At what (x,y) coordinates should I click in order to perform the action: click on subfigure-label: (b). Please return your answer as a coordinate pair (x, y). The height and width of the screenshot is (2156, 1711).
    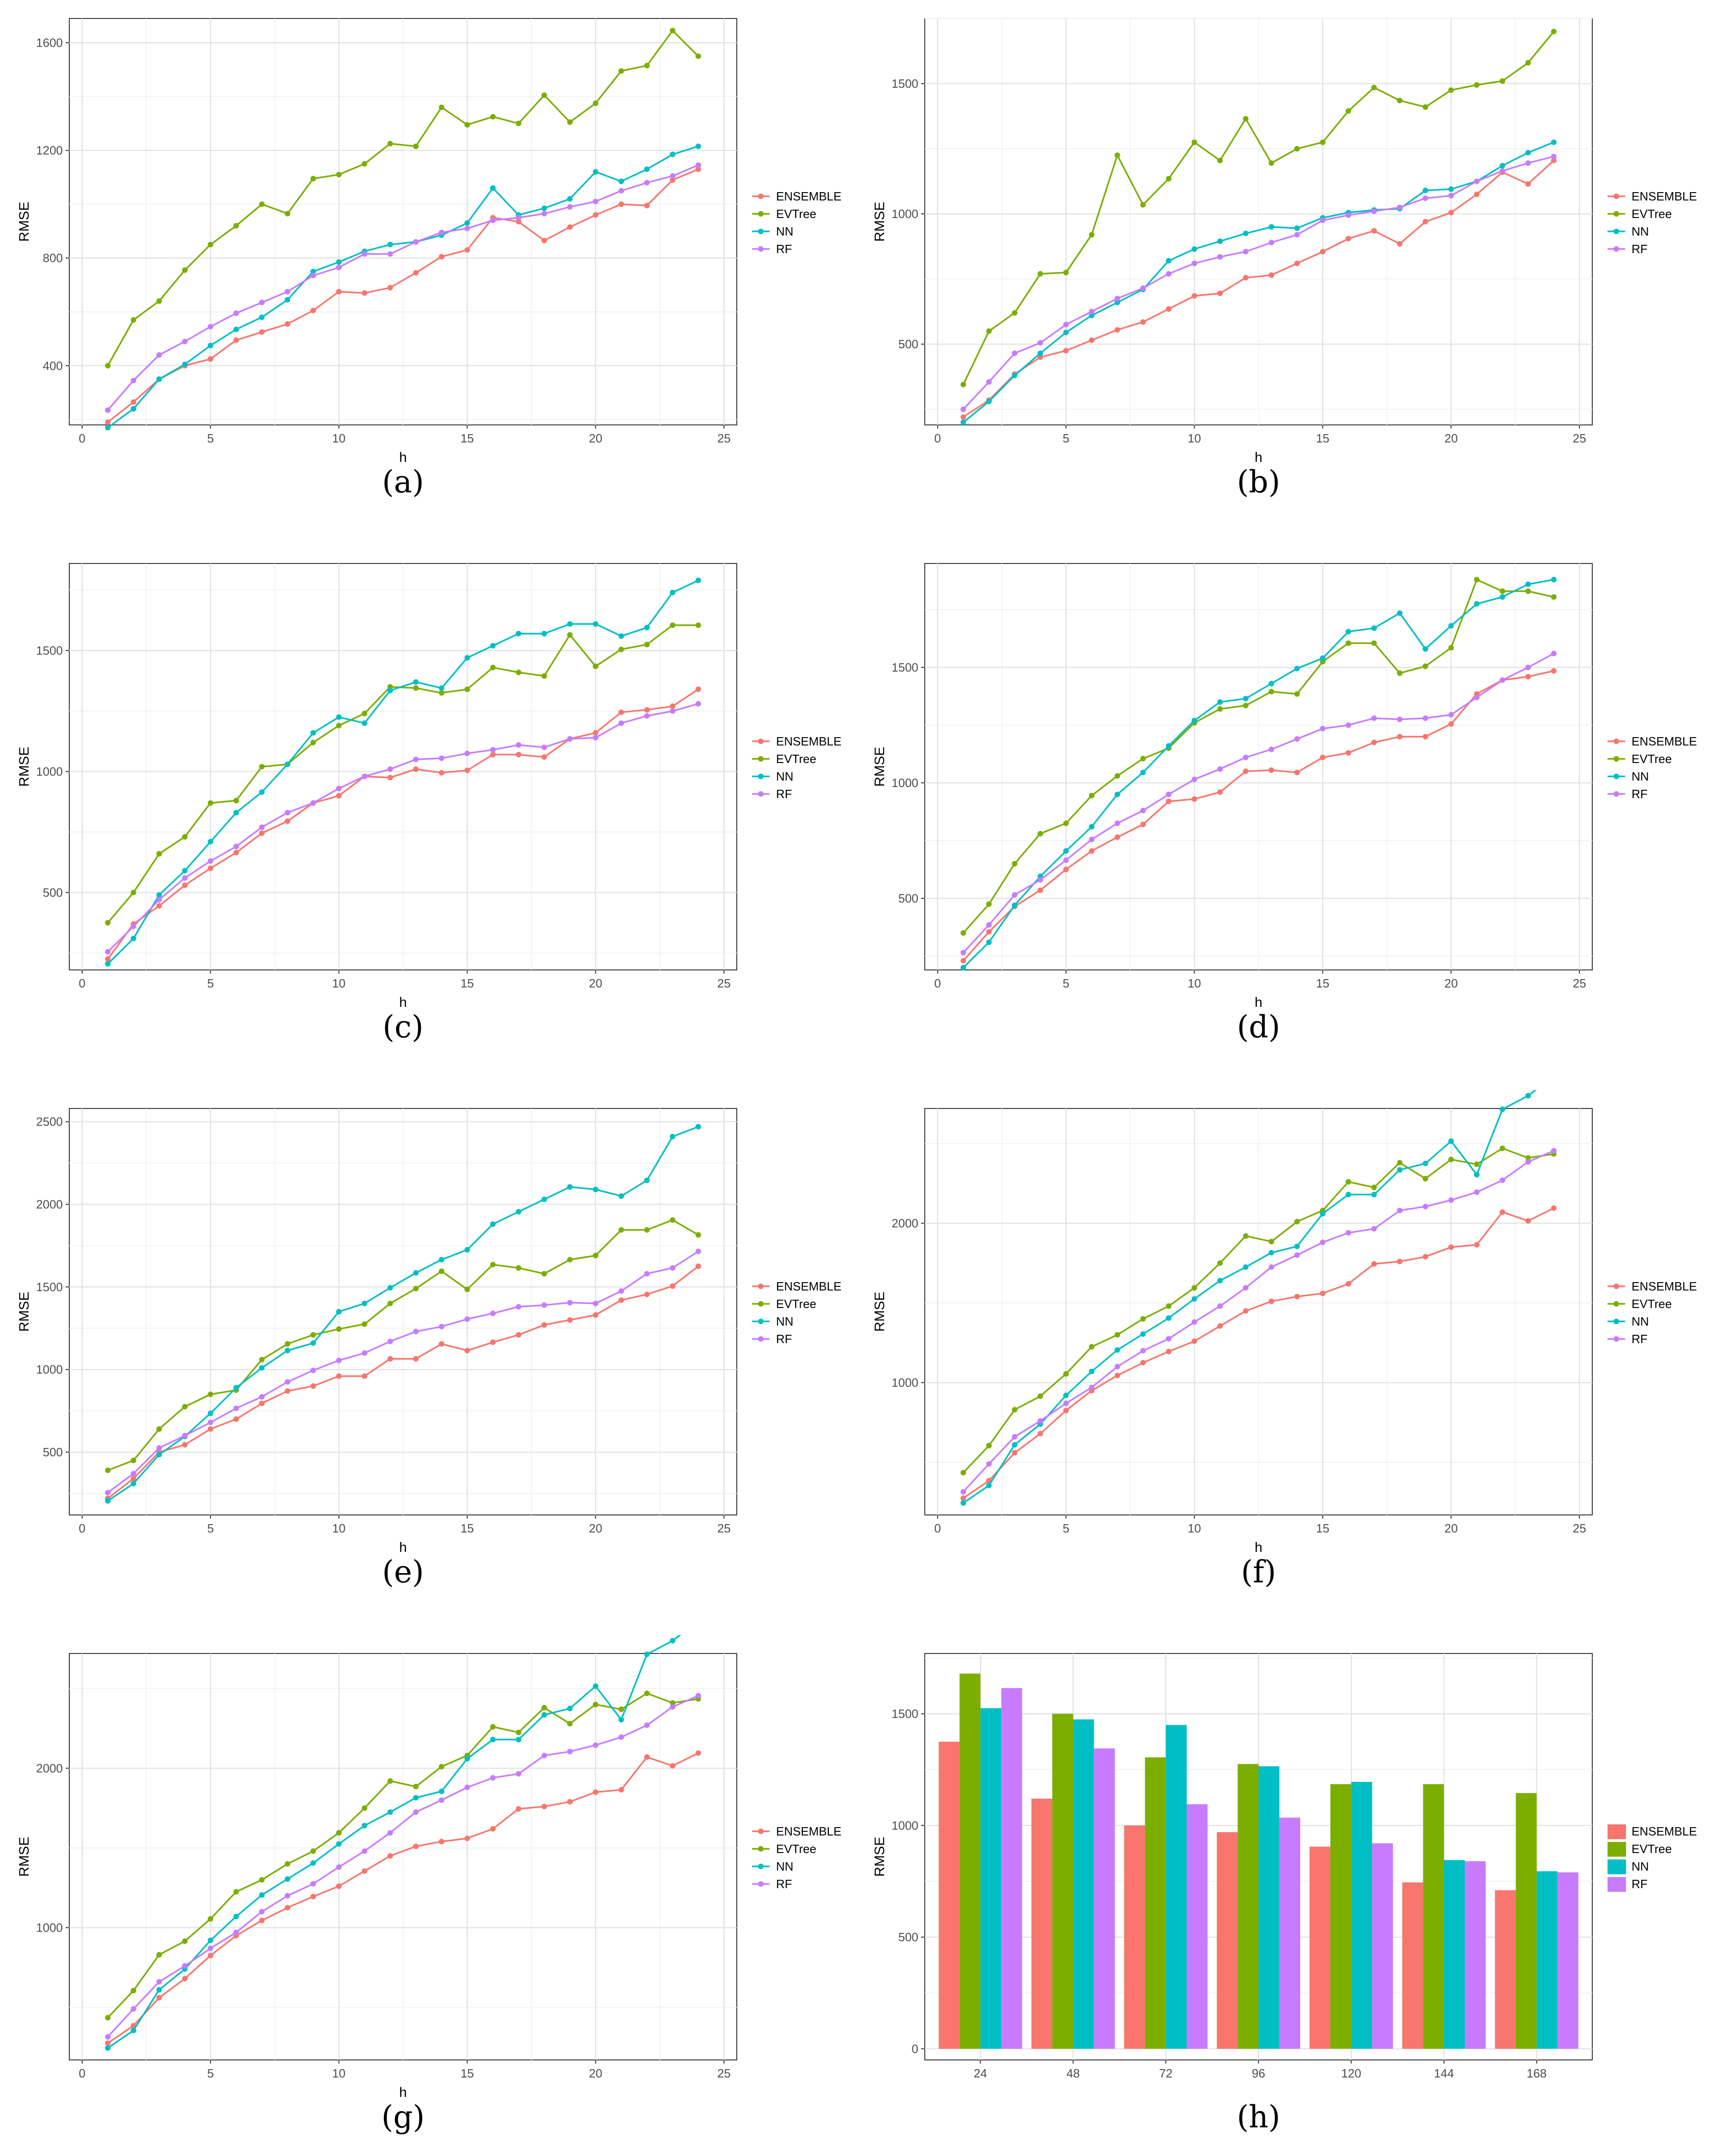
    Looking at the image, I should click on (1258, 482).